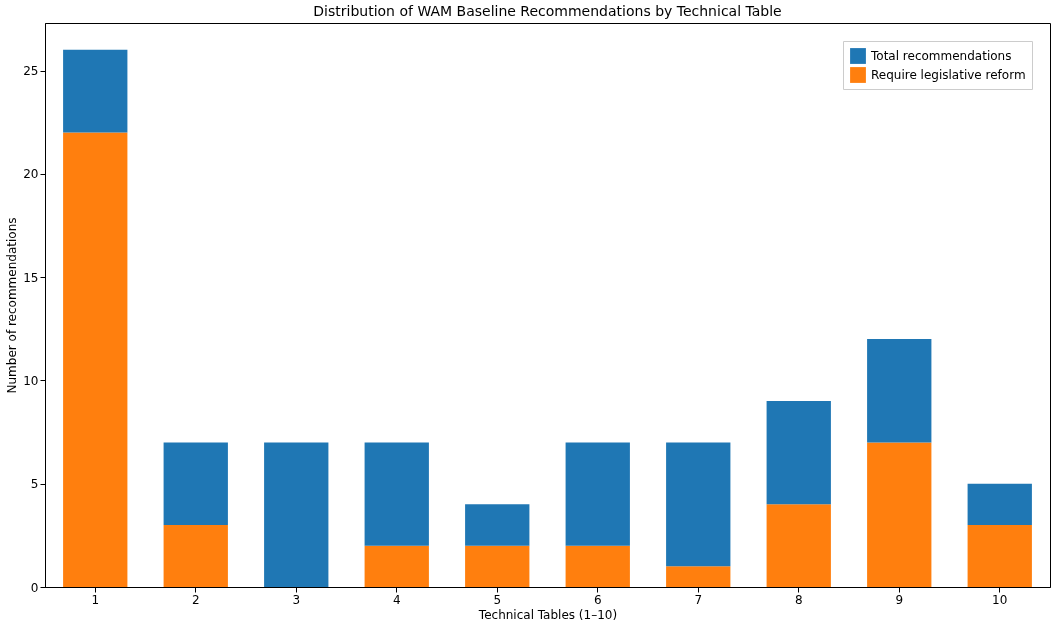  Describe the element at coordinates (948, 75) in the screenshot. I see `legend-label: Require legislative reform` at that location.